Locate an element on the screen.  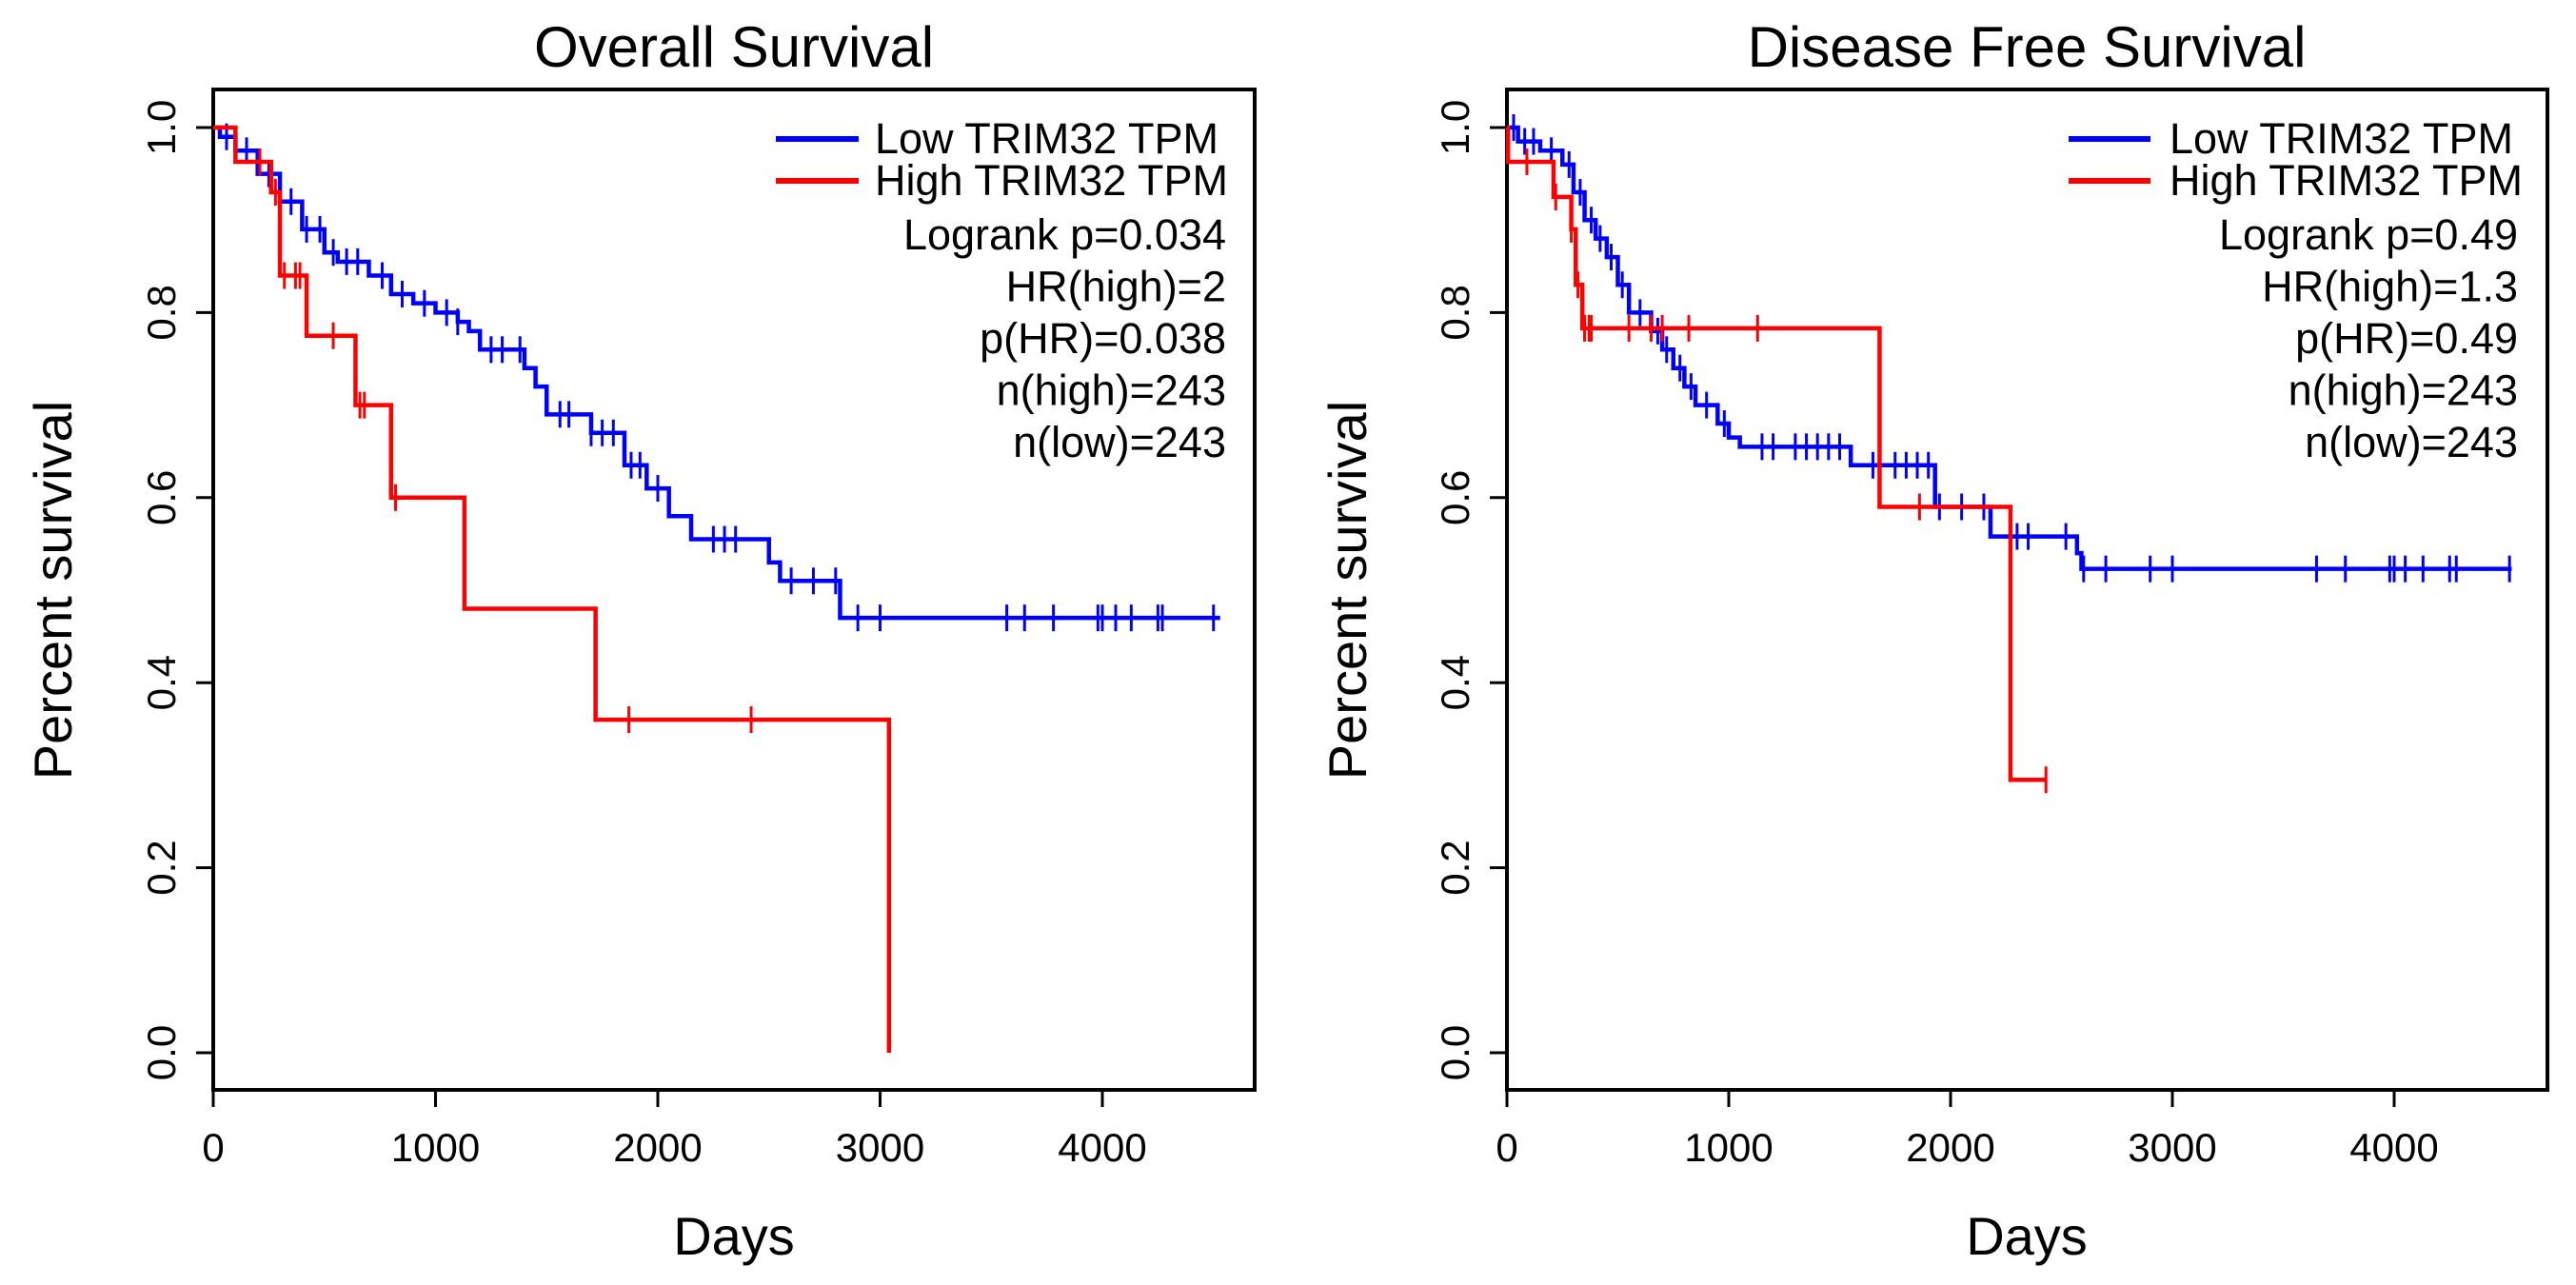
series-high is located at coordinates (1776, 459).